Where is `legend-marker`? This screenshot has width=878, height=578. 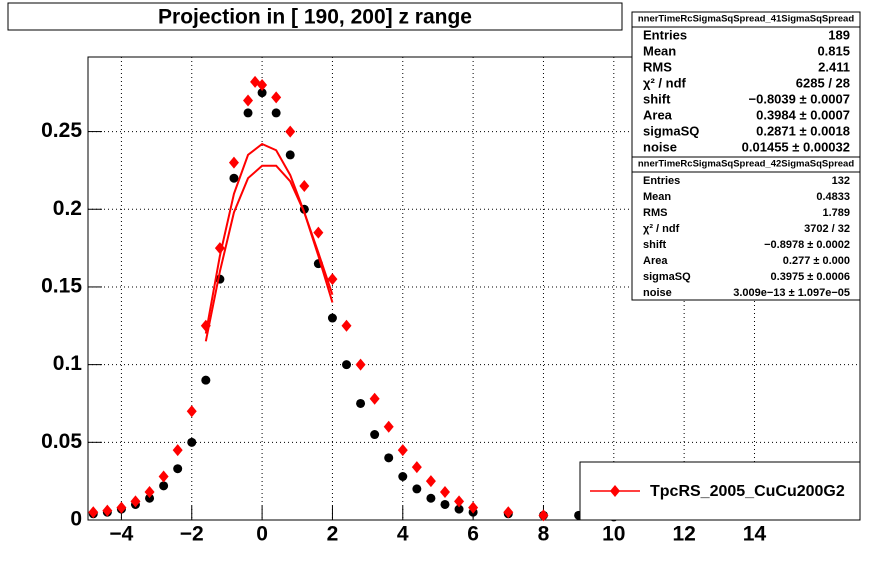
legend-marker is located at coordinates (615, 491).